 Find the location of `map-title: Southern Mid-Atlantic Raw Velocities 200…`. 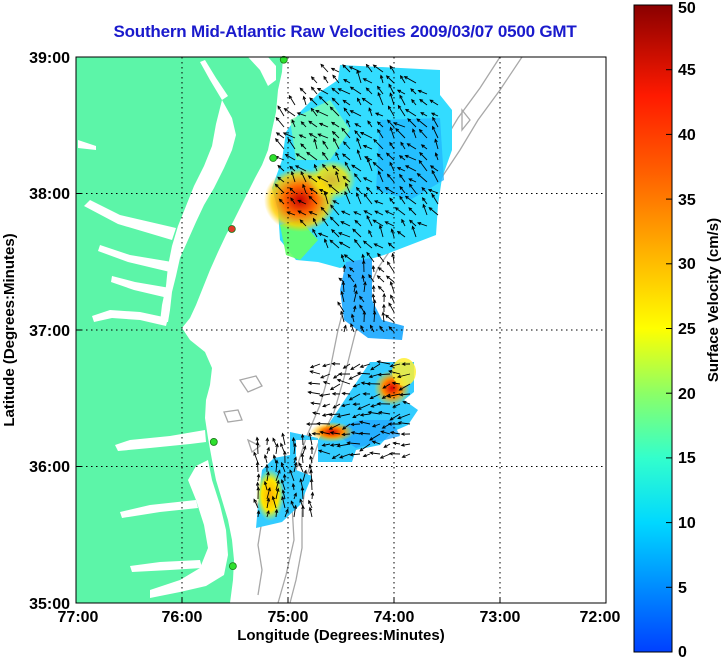

map-title: Southern Mid-Atlantic Raw Velocities 200… is located at coordinates (345, 31).